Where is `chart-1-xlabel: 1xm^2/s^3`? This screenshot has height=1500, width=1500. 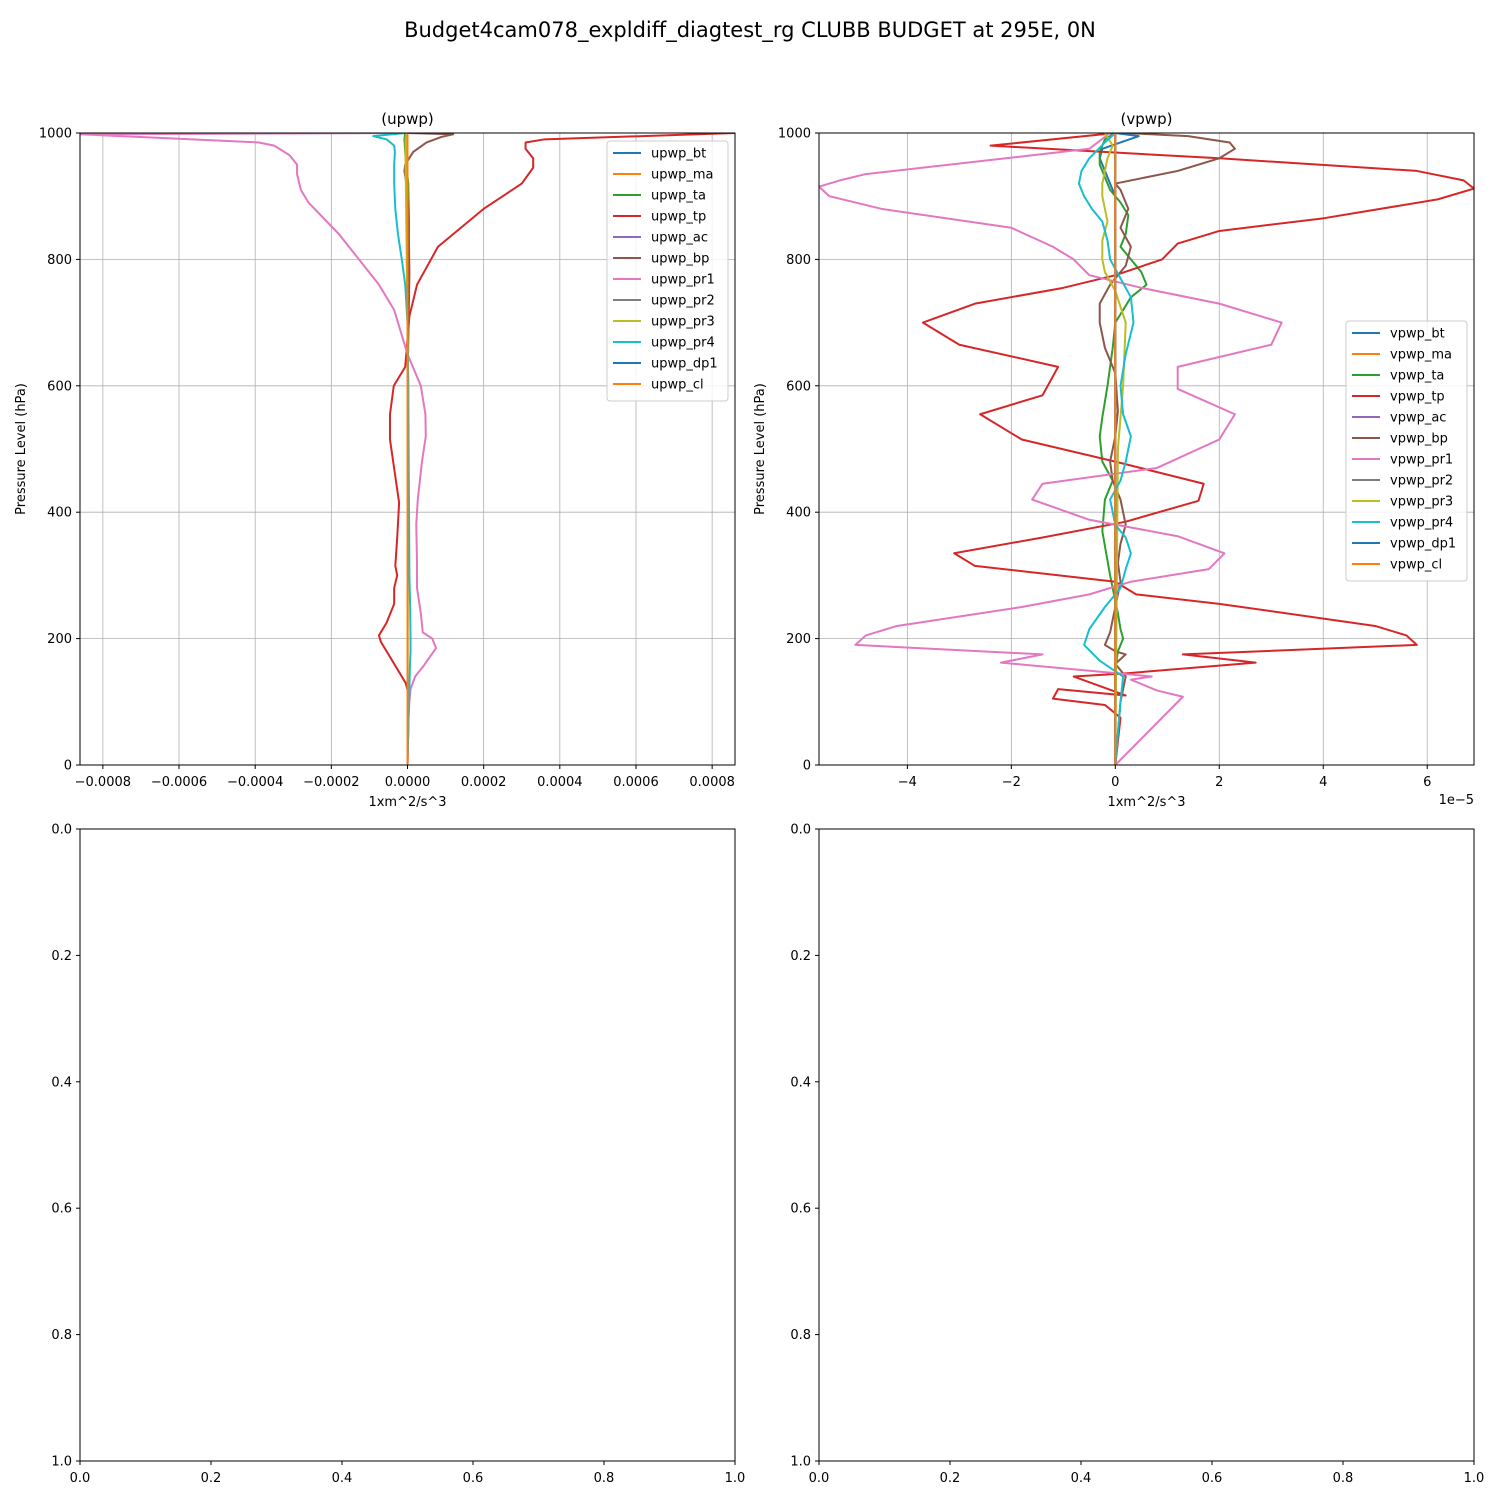 chart-1-xlabel: 1xm^2/s^3 is located at coordinates (1146, 802).